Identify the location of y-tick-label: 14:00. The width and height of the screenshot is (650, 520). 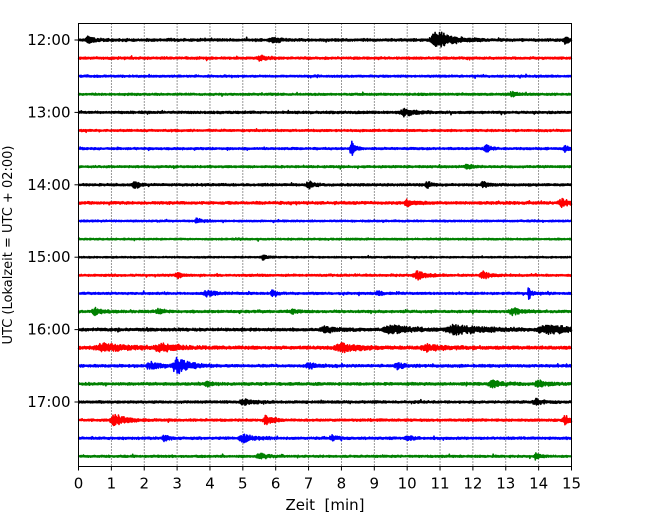
(48, 185).